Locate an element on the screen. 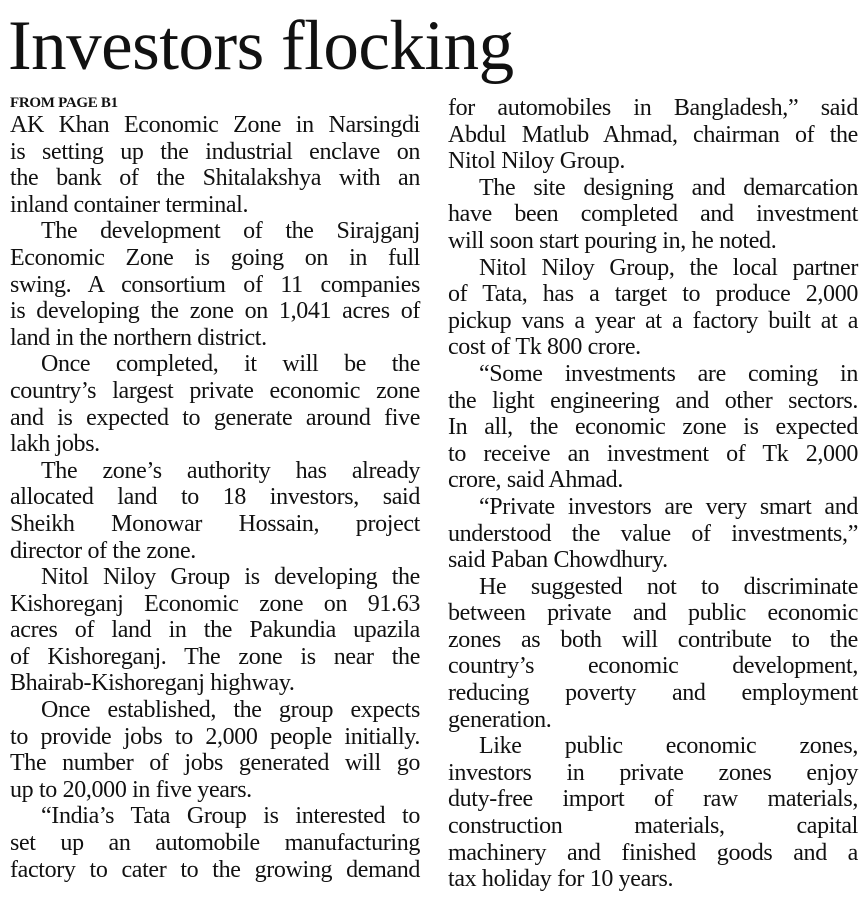 This screenshot has height=911, width=868. text-line: Once established, the group expects is located at coordinates (230, 710).